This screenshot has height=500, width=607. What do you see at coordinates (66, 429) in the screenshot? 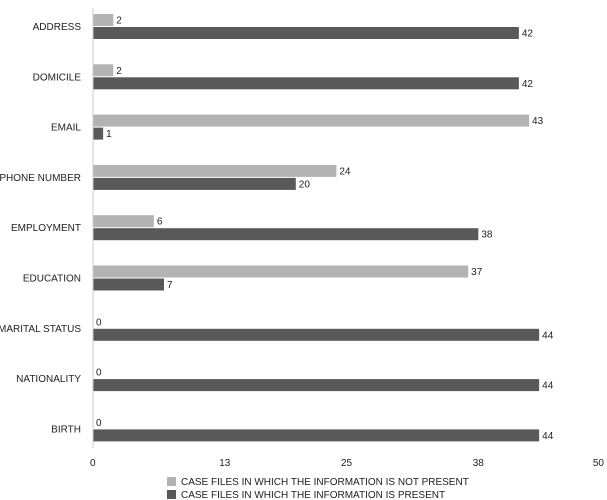
I see `category-label: BIRTH` at bounding box center [66, 429].